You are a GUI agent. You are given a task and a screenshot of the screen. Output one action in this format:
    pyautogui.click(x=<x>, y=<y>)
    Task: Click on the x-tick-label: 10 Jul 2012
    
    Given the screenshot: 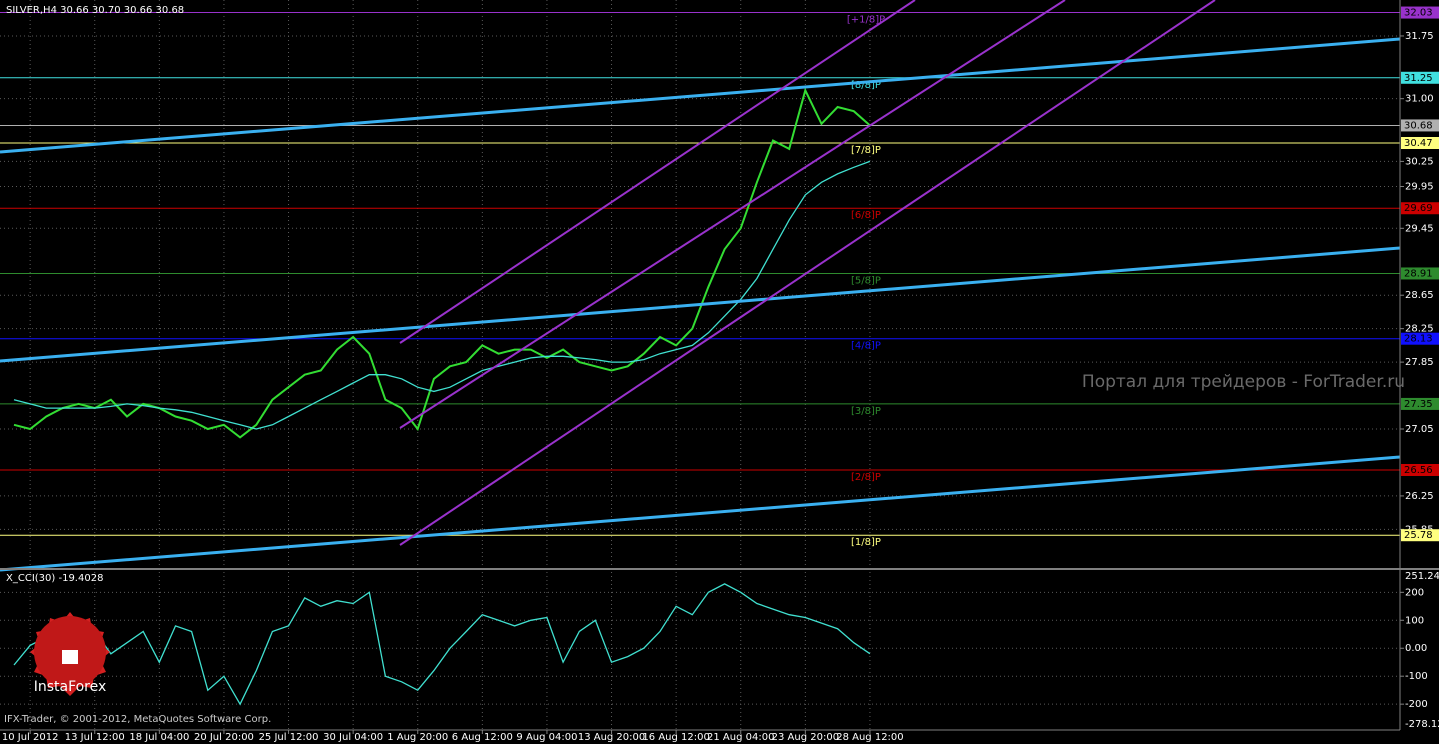 What is the action you would take?
    pyautogui.click(x=30, y=737)
    